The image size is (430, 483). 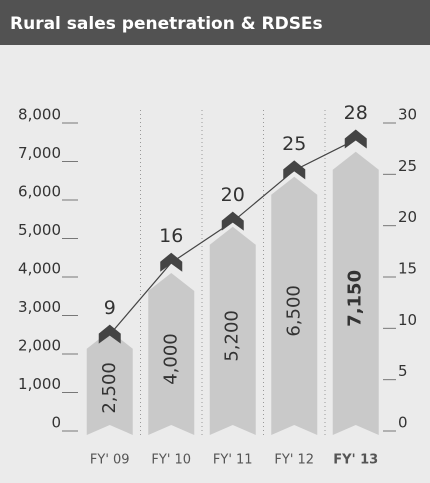 I want to click on line-value-label: 9, so click(x=110, y=308).